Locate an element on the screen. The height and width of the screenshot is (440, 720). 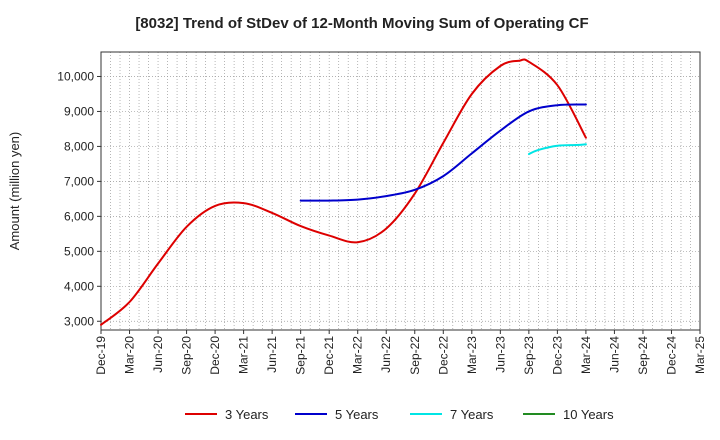
x-tick-label: Dec-23 is located at coordinates (557, 355).